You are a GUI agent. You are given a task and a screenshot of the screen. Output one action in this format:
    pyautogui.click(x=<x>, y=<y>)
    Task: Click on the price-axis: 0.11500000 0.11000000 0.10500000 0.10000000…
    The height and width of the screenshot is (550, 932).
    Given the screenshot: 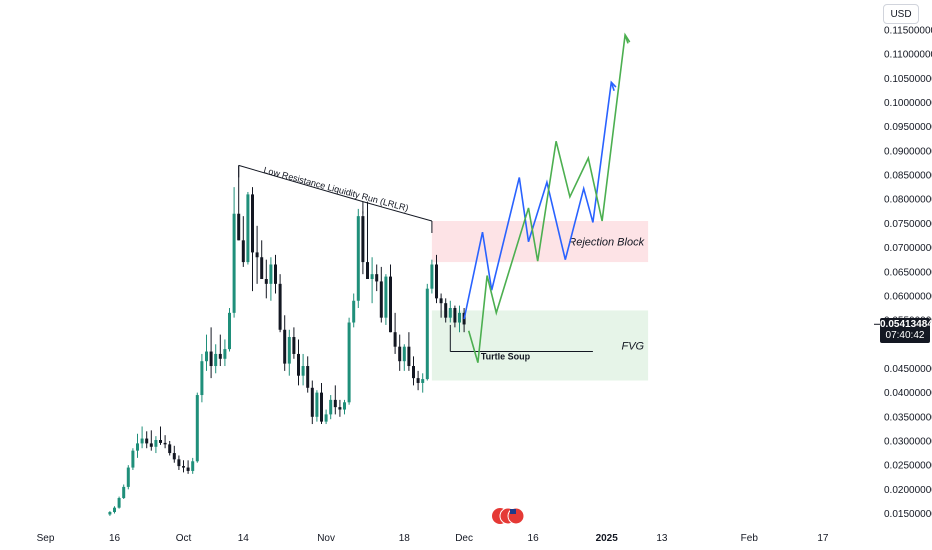 What is the action you would take?
    pyautogui.click(x=903, y=273)
    